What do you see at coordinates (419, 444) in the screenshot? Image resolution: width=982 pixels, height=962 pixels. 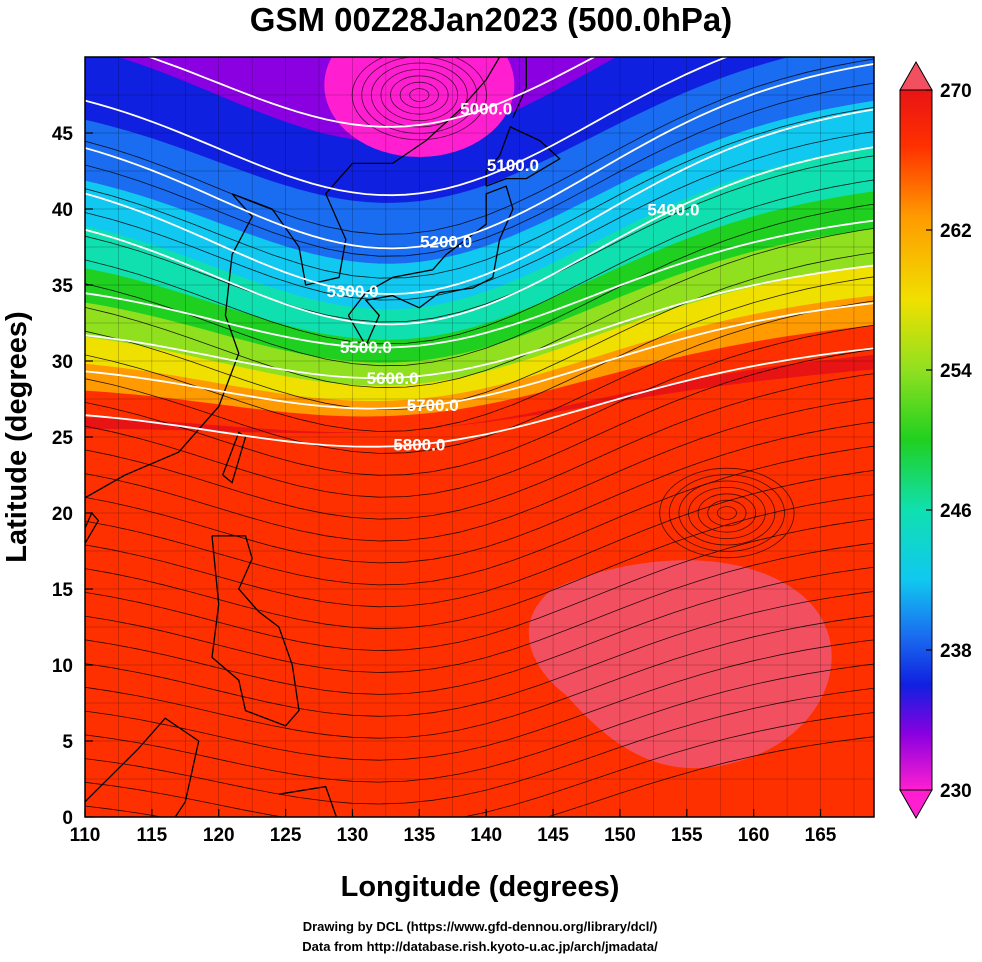 I see `contour-label-5800: 5800.0` at bounding box center [419, 444].